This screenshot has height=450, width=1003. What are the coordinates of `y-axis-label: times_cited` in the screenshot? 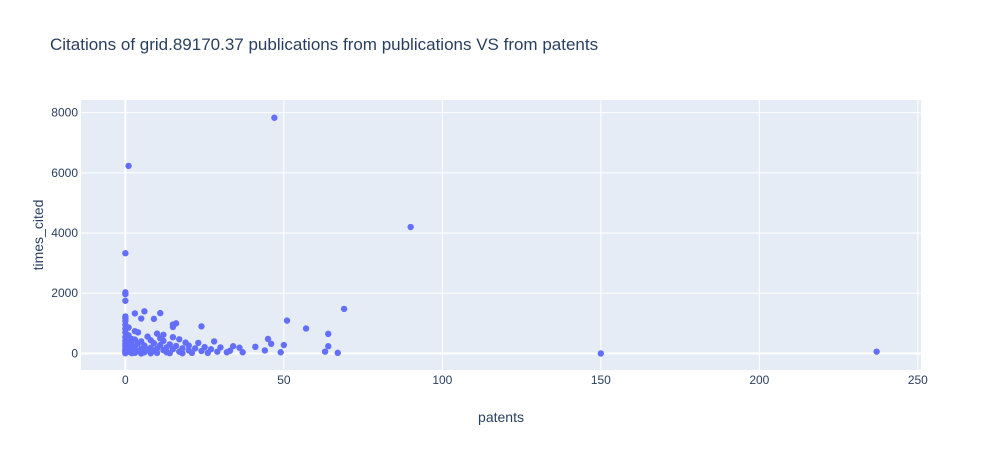 It's located at (38, 235).